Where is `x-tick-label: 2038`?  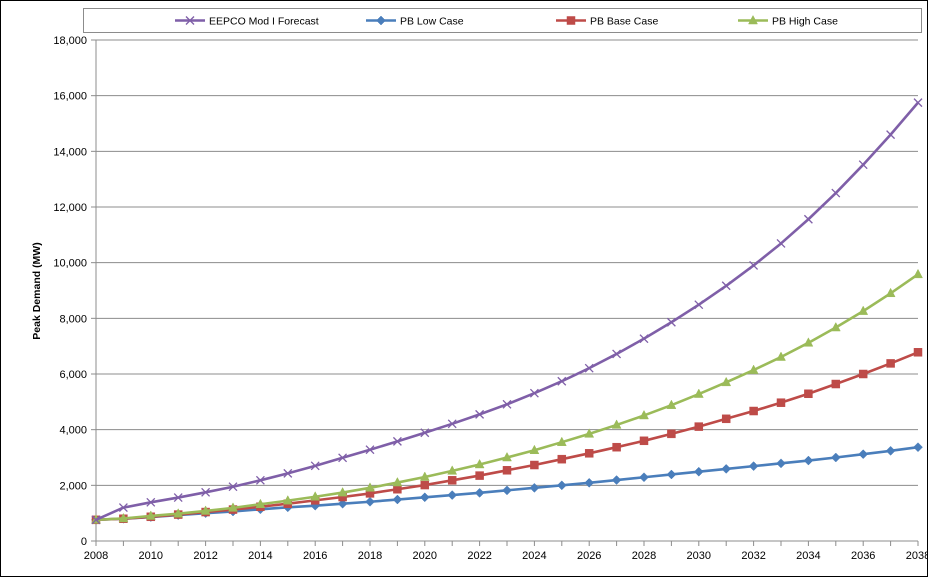 x-tick-label: 2038 is located at coordinates (917, 556).